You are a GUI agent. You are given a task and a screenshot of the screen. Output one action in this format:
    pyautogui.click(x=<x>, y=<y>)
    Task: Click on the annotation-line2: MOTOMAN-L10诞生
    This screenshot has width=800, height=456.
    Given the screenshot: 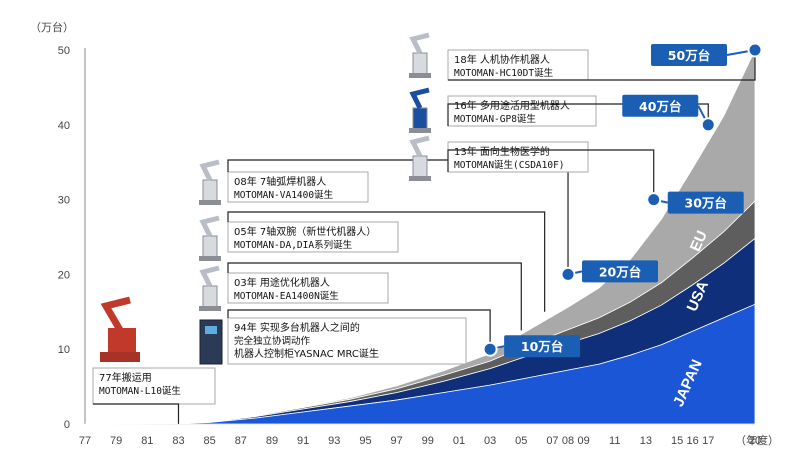 What is the action you would take?
    pyautogui.click(x=140, y=391)
    